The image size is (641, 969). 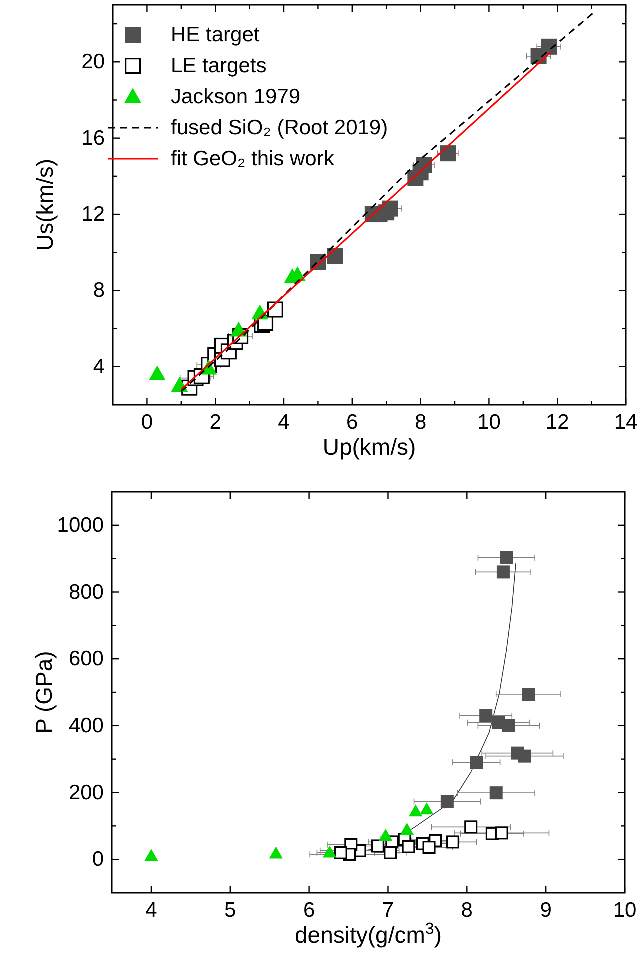 I want to click on y-tick-label: 12, so click(x=93, y=214).